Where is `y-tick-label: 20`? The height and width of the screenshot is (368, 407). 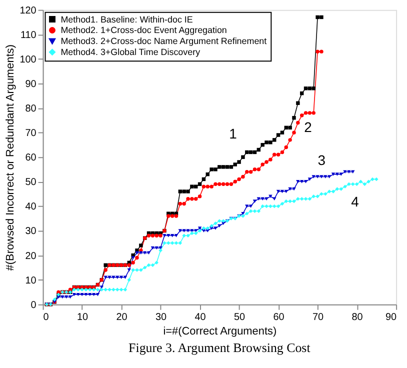 y-tick-label: 20 is located at coordinates (31, 256).